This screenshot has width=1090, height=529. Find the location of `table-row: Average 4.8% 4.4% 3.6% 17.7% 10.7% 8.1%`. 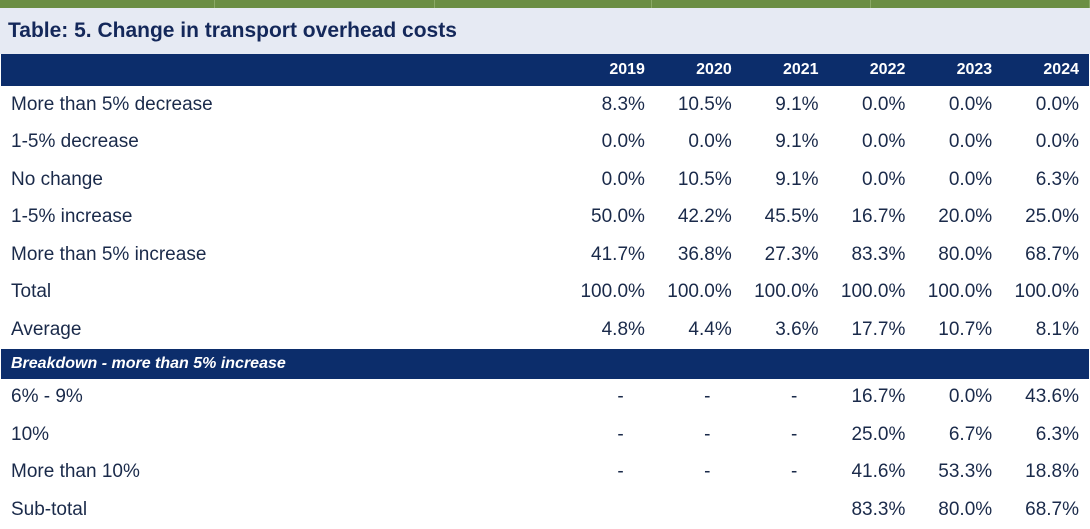

table-row: Average 4.8% 4.4% 3.6% 17.7% 10.7% 8.1% is located at coordinates (545, 330).